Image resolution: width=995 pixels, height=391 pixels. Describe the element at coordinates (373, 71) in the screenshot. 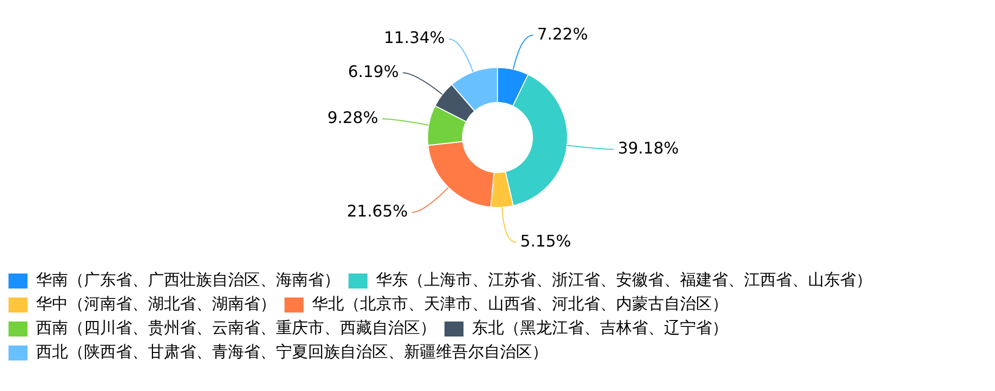

I see `data-label: 6.19%` at that location.